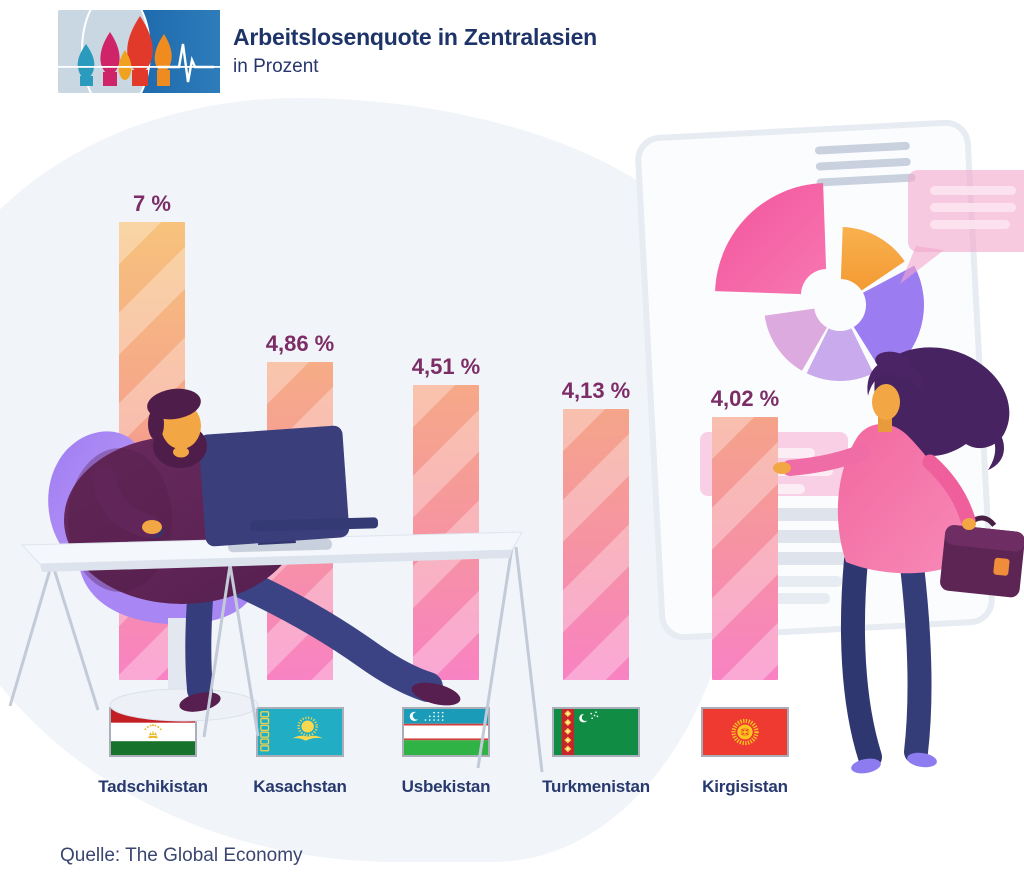 This screenshot has height=893, width=1024. I want to click on turkmenistan-flag-icon, so click(596, 732).